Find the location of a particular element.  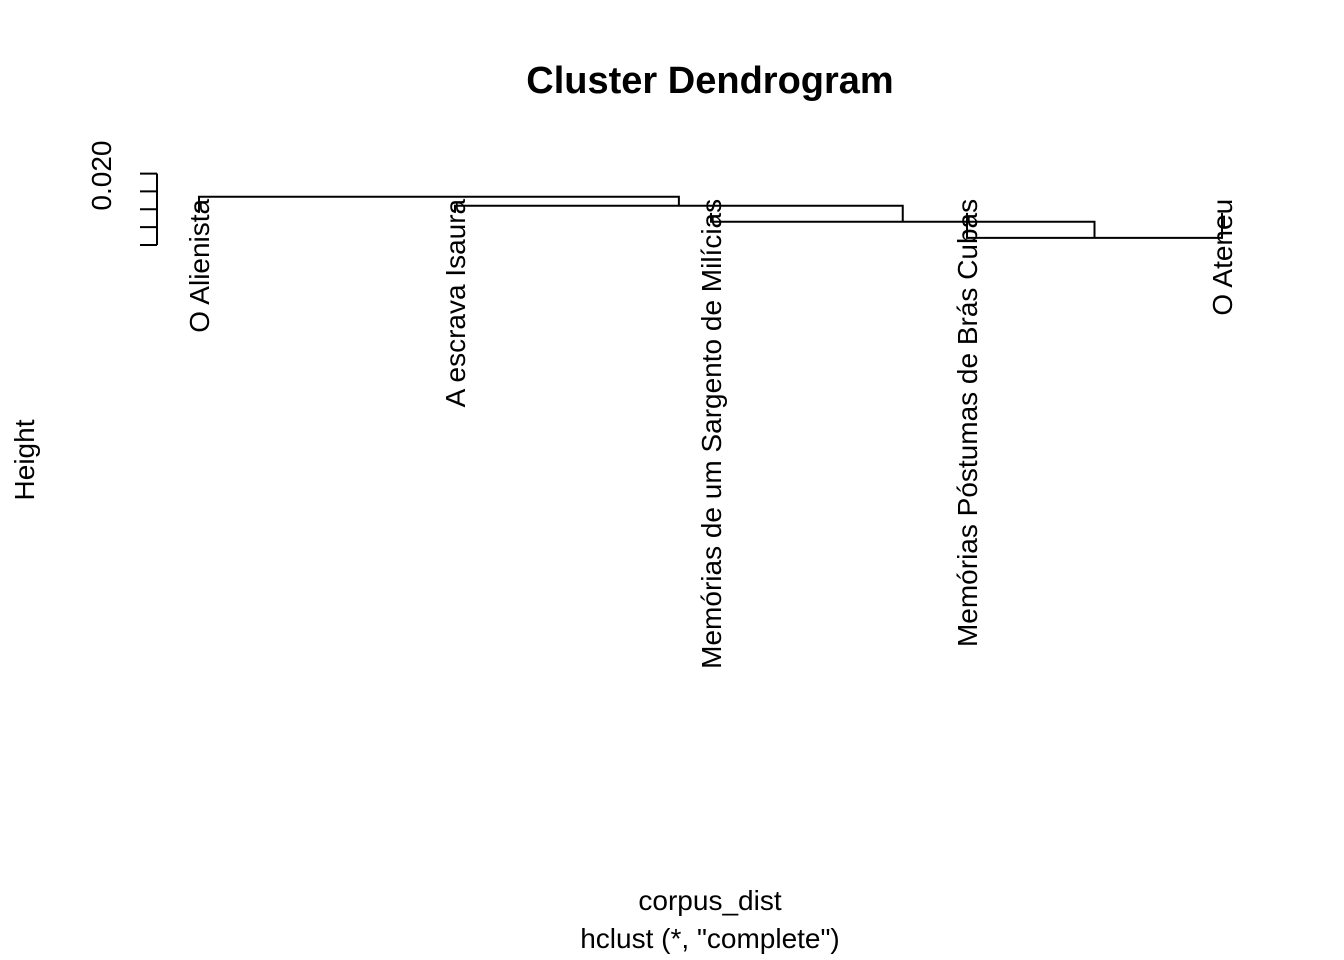

leaf-label: A escrava Isaura is located at coordinates (455, 302).